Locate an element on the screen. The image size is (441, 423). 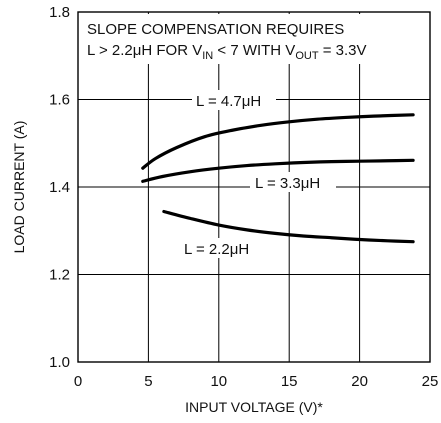
y-tick-label: 1.4 is located at coordinates (59, 187).